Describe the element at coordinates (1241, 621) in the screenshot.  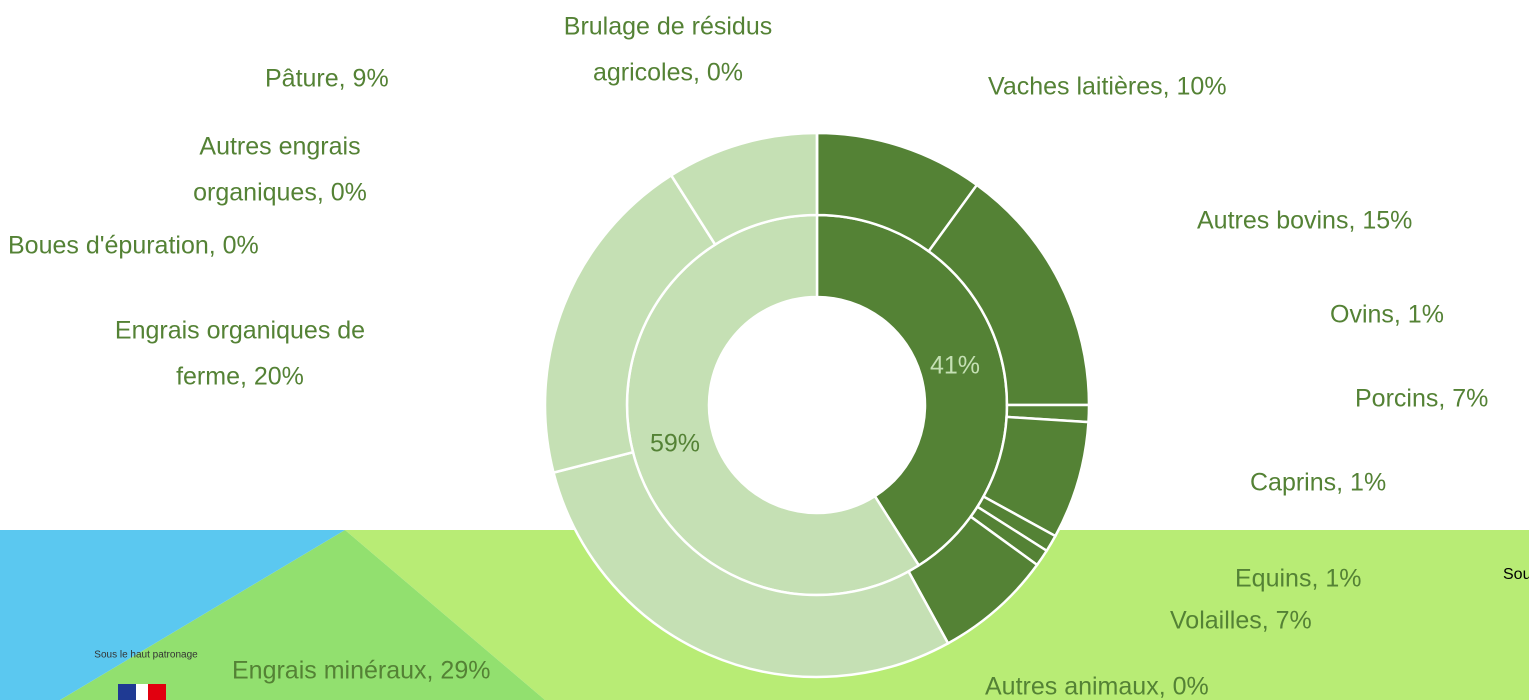
I see `slice-label: Volailles, 7%` at that location.